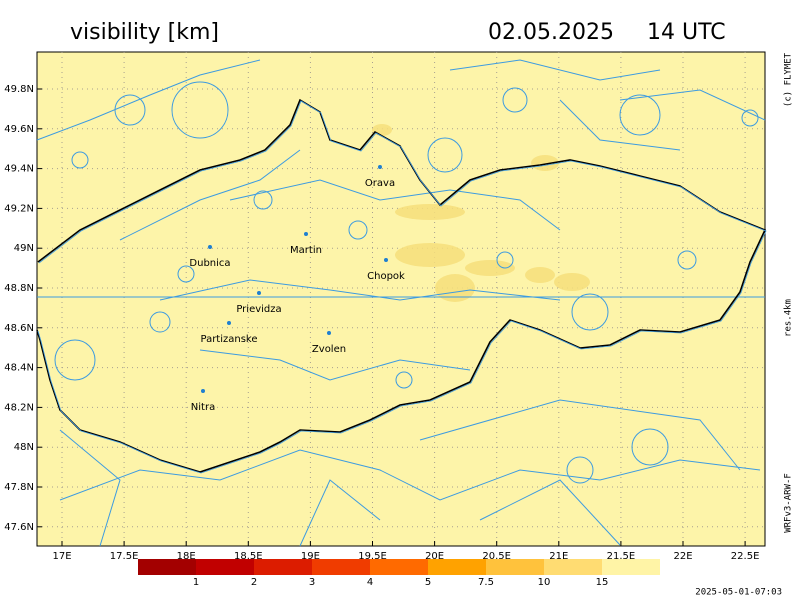  Describe the element at coordinates (254, 582) in the screenshot. I see `colorbar-label: 2` at that location.